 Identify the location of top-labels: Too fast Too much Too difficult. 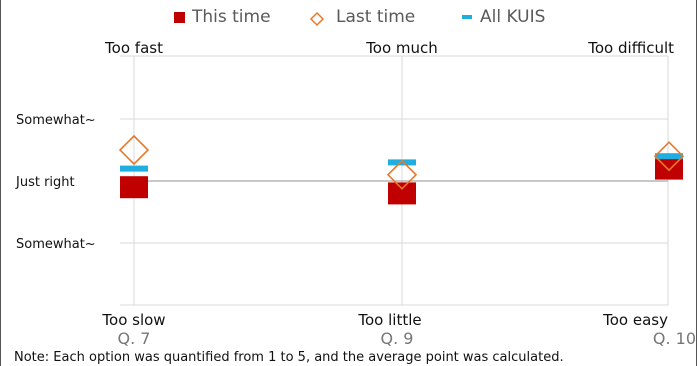
(389, 48).